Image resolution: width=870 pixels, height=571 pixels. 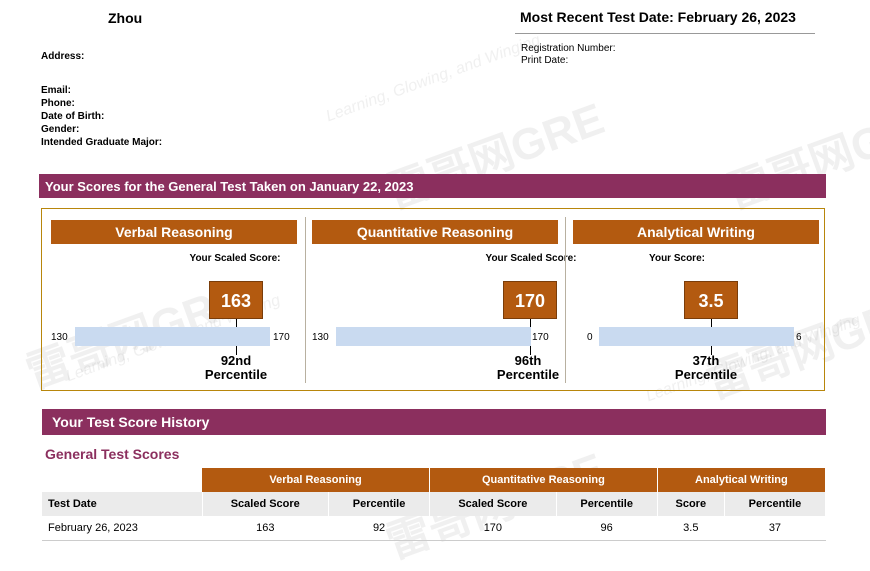 I want to click on phone-label: Phone:, so click(x=58, y=103).